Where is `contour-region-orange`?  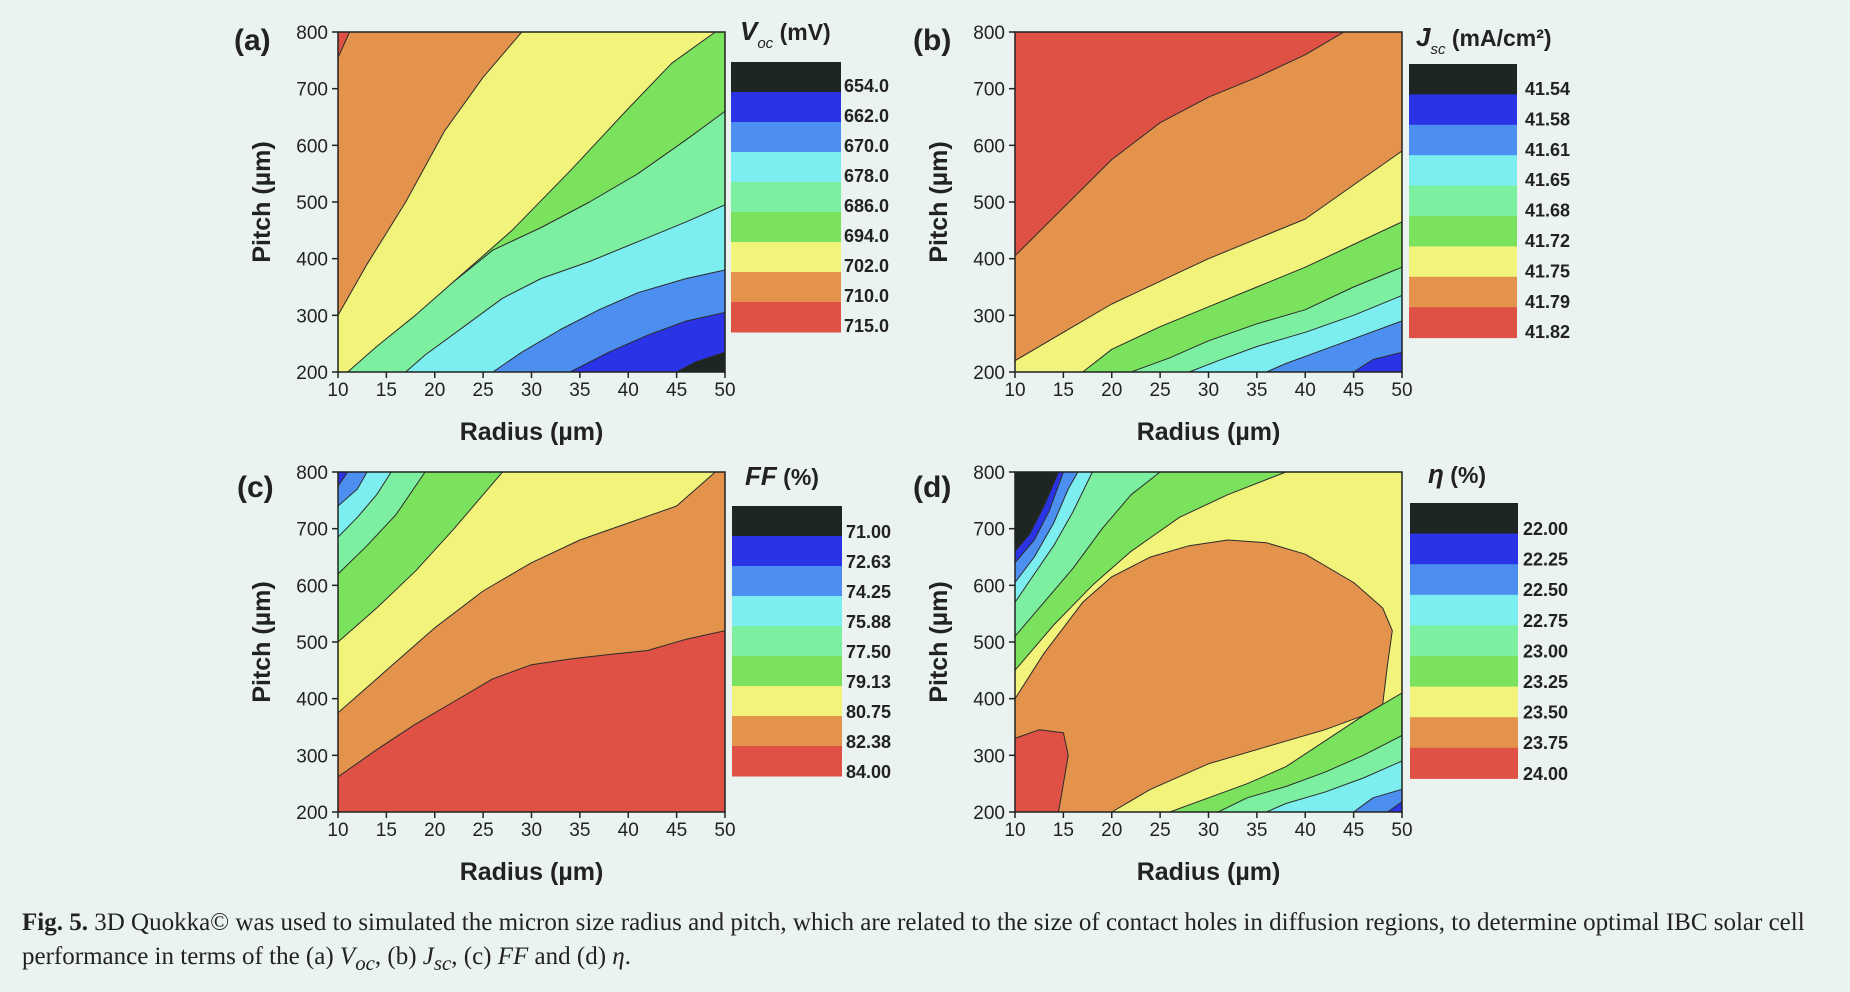 contour-region-orange is located at coordinates (430, 174).